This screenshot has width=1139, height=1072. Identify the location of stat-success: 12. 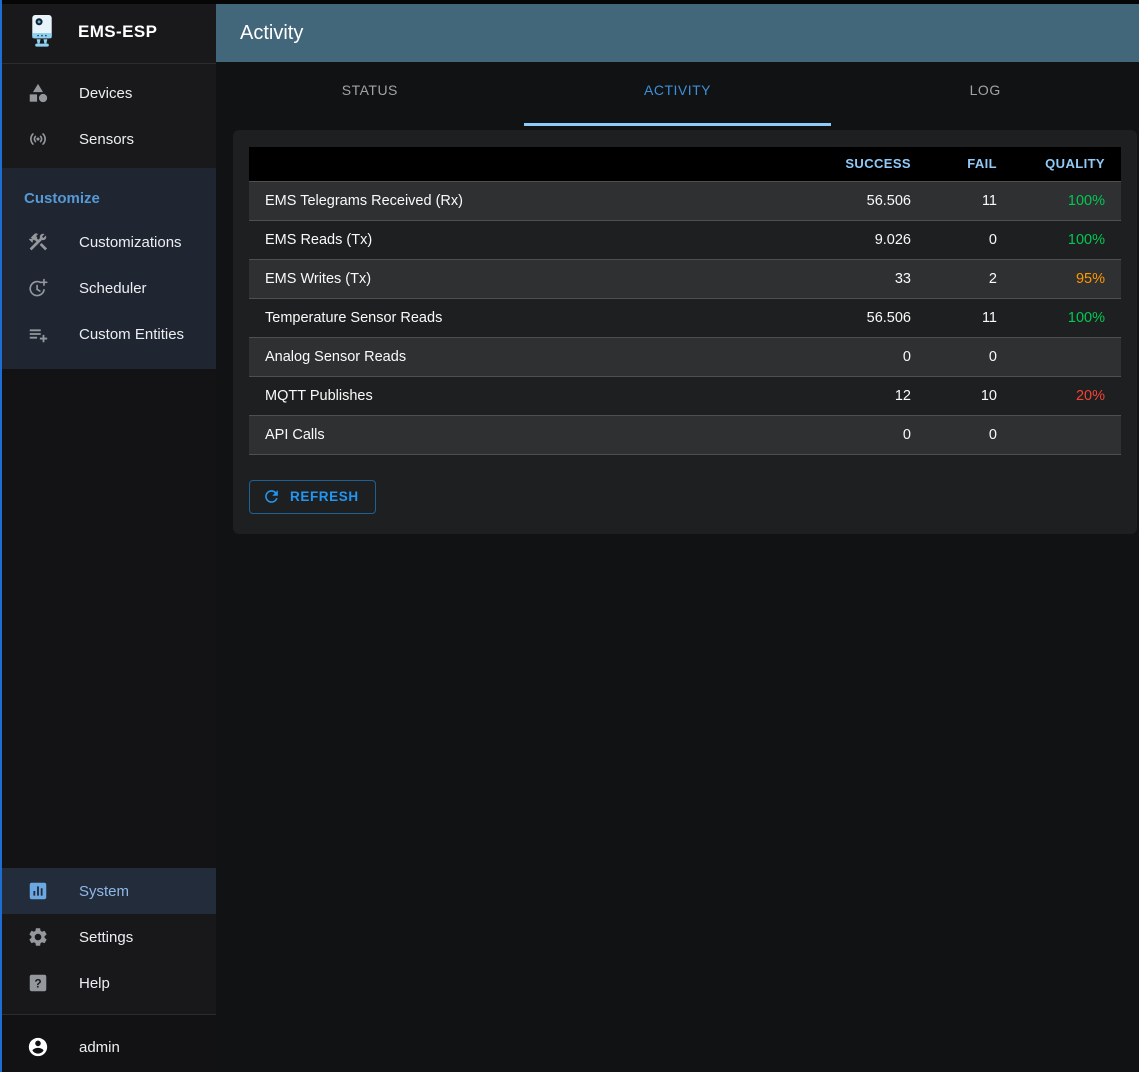
(866, 396).